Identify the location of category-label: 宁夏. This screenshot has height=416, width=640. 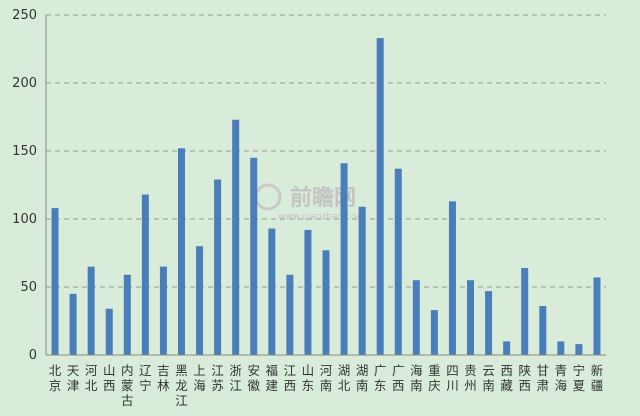
(579, 378).